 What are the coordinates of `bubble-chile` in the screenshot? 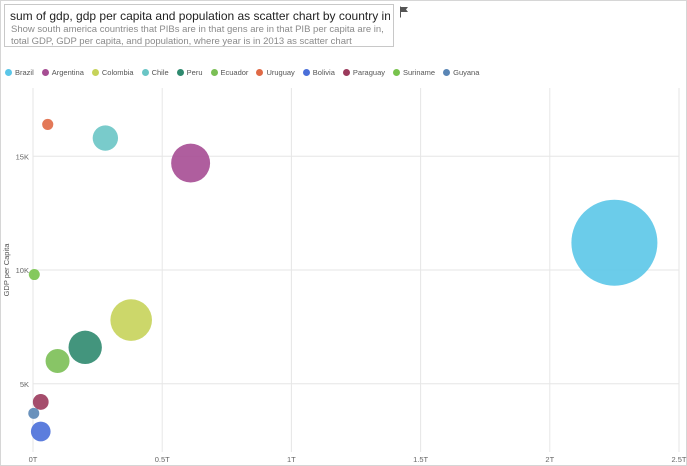 It's located at (105, 138).